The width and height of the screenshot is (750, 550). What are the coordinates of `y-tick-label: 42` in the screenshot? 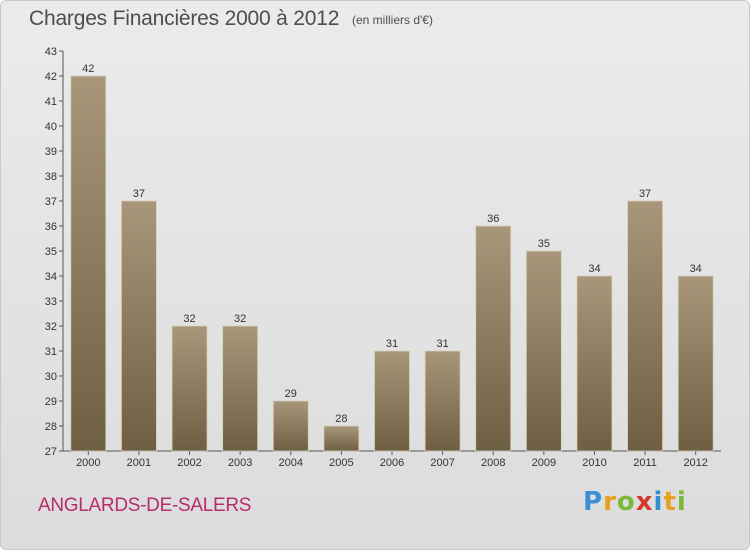 It's located at (51, 77).